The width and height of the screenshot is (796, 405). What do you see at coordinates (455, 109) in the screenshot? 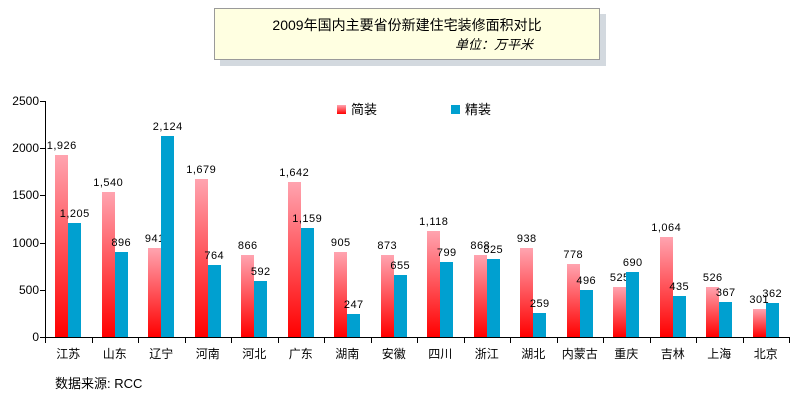
I see `legend-swatch-blue` at bounding box center [455, 109].